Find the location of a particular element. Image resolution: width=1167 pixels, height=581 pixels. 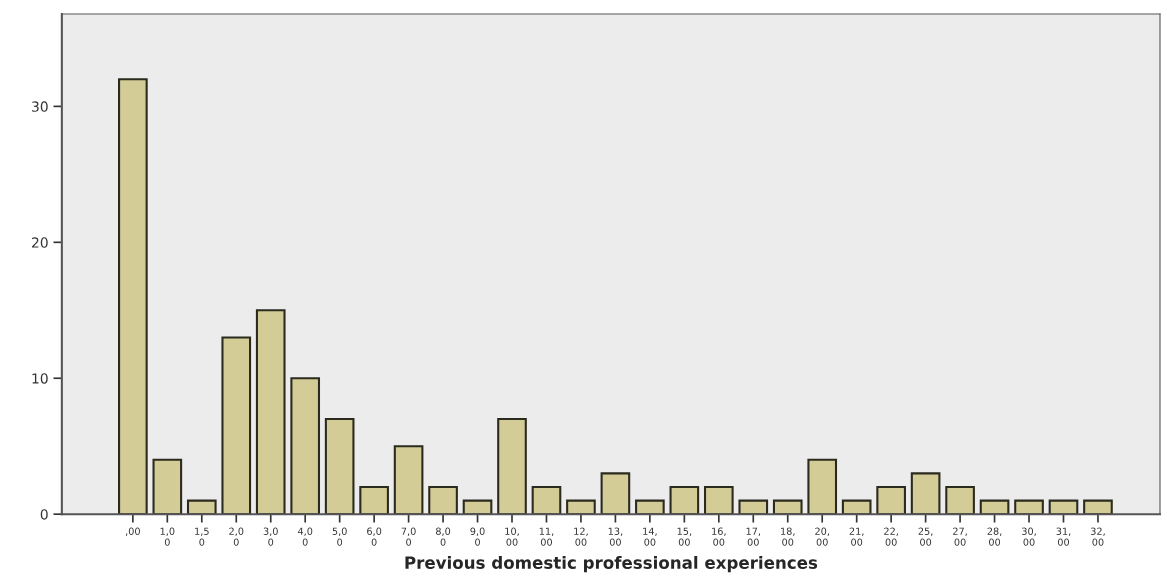

x-tick-label: 21, 00 is located at coordinates (856, 536).